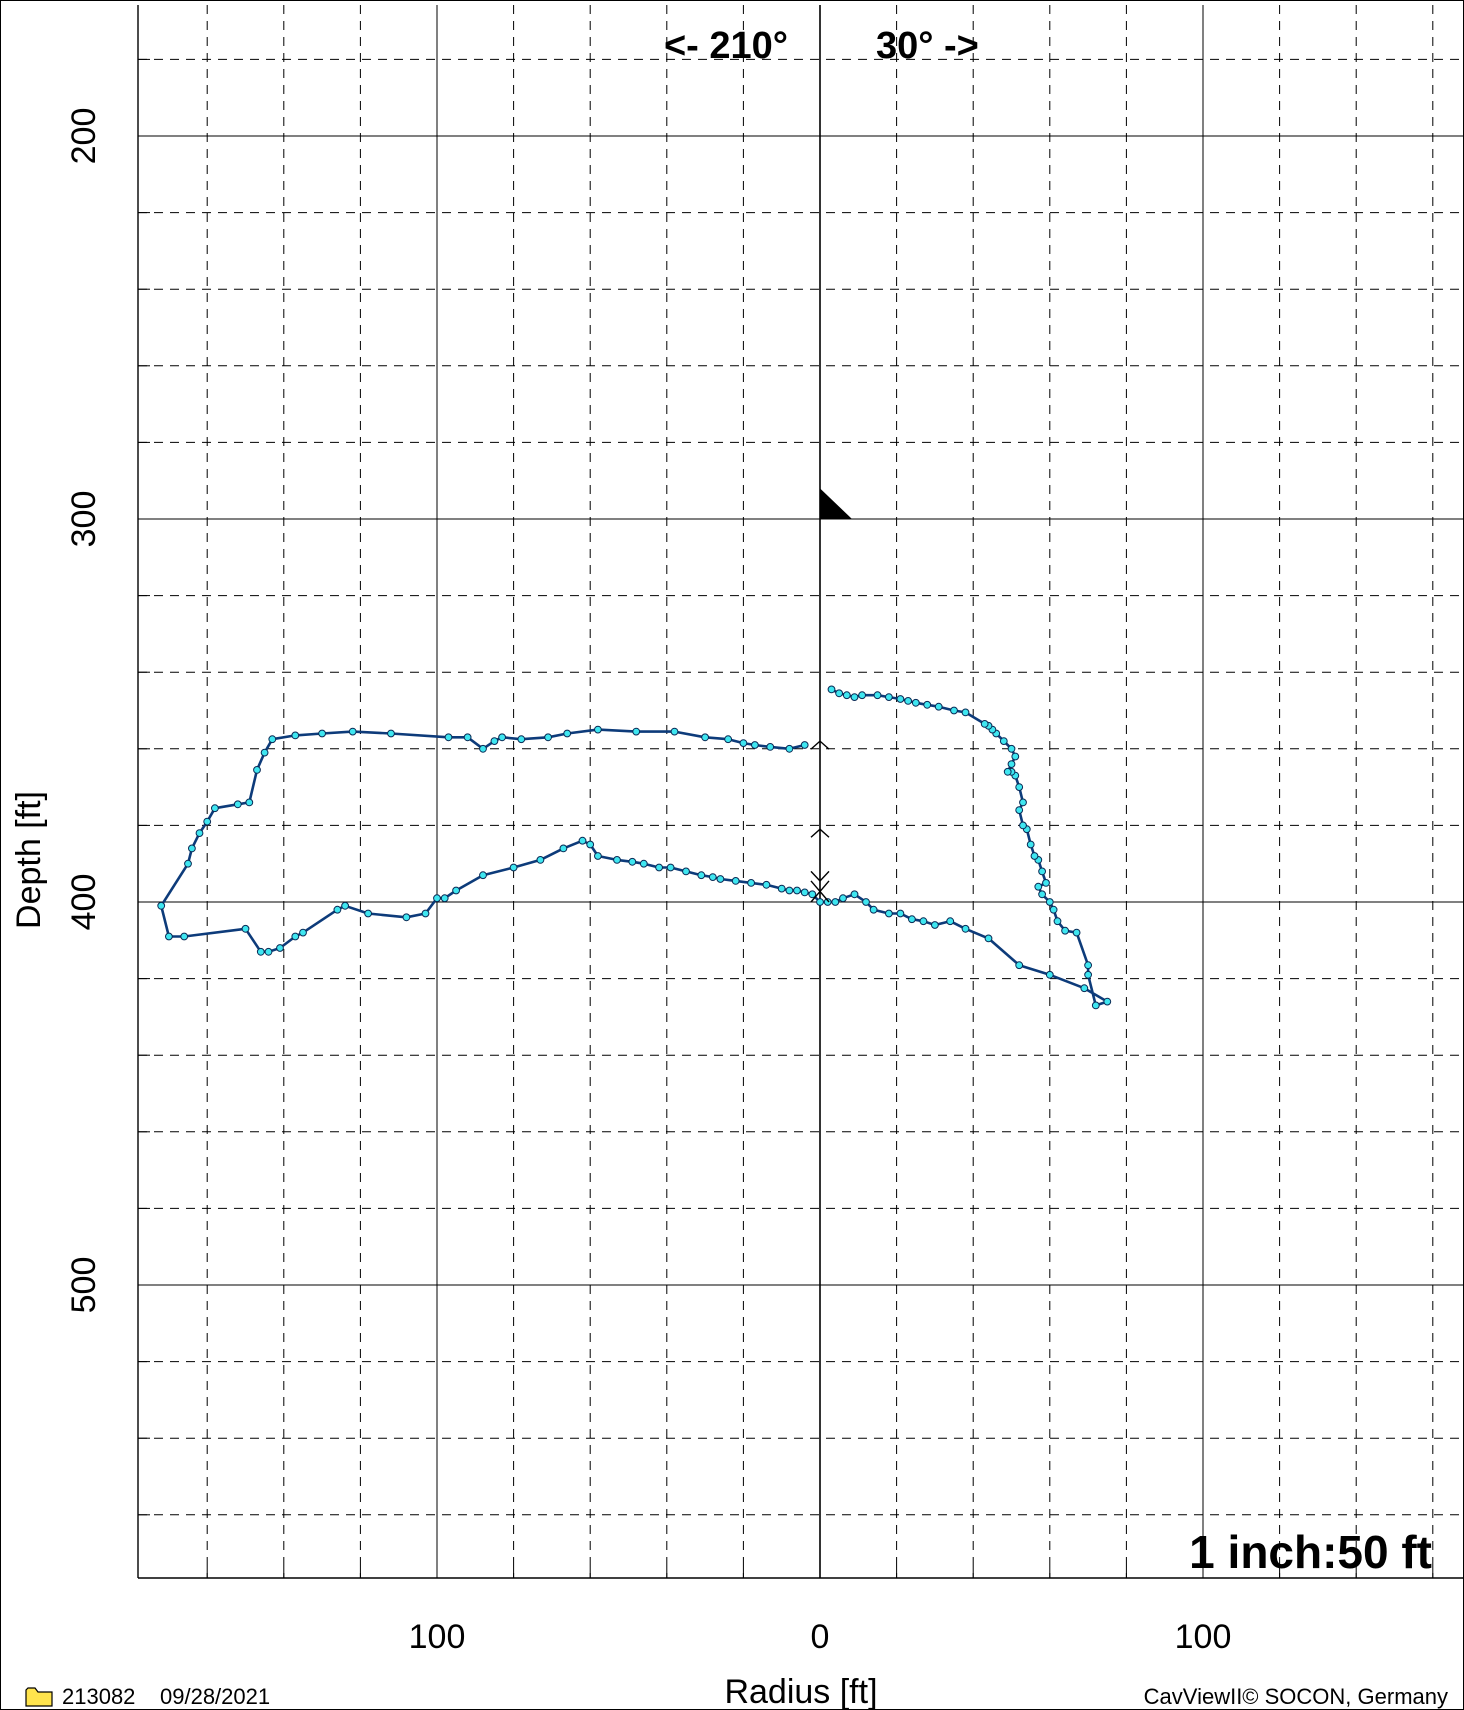  What do you see at coordinates (800, 1691) in the screenshot?
I see `x-axis-label: Radius [ft]` at bounding box center [800, 1691].